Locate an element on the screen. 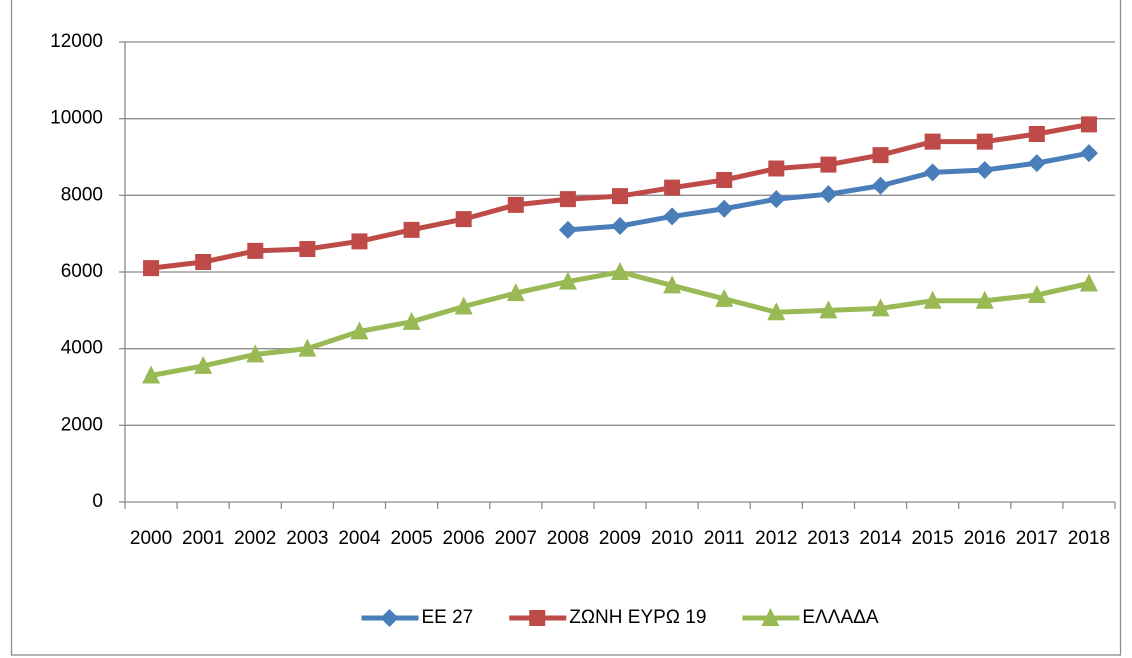 The image size is (1132, 658). x-tick-label: 2004 is located at coordinates (359, 538).